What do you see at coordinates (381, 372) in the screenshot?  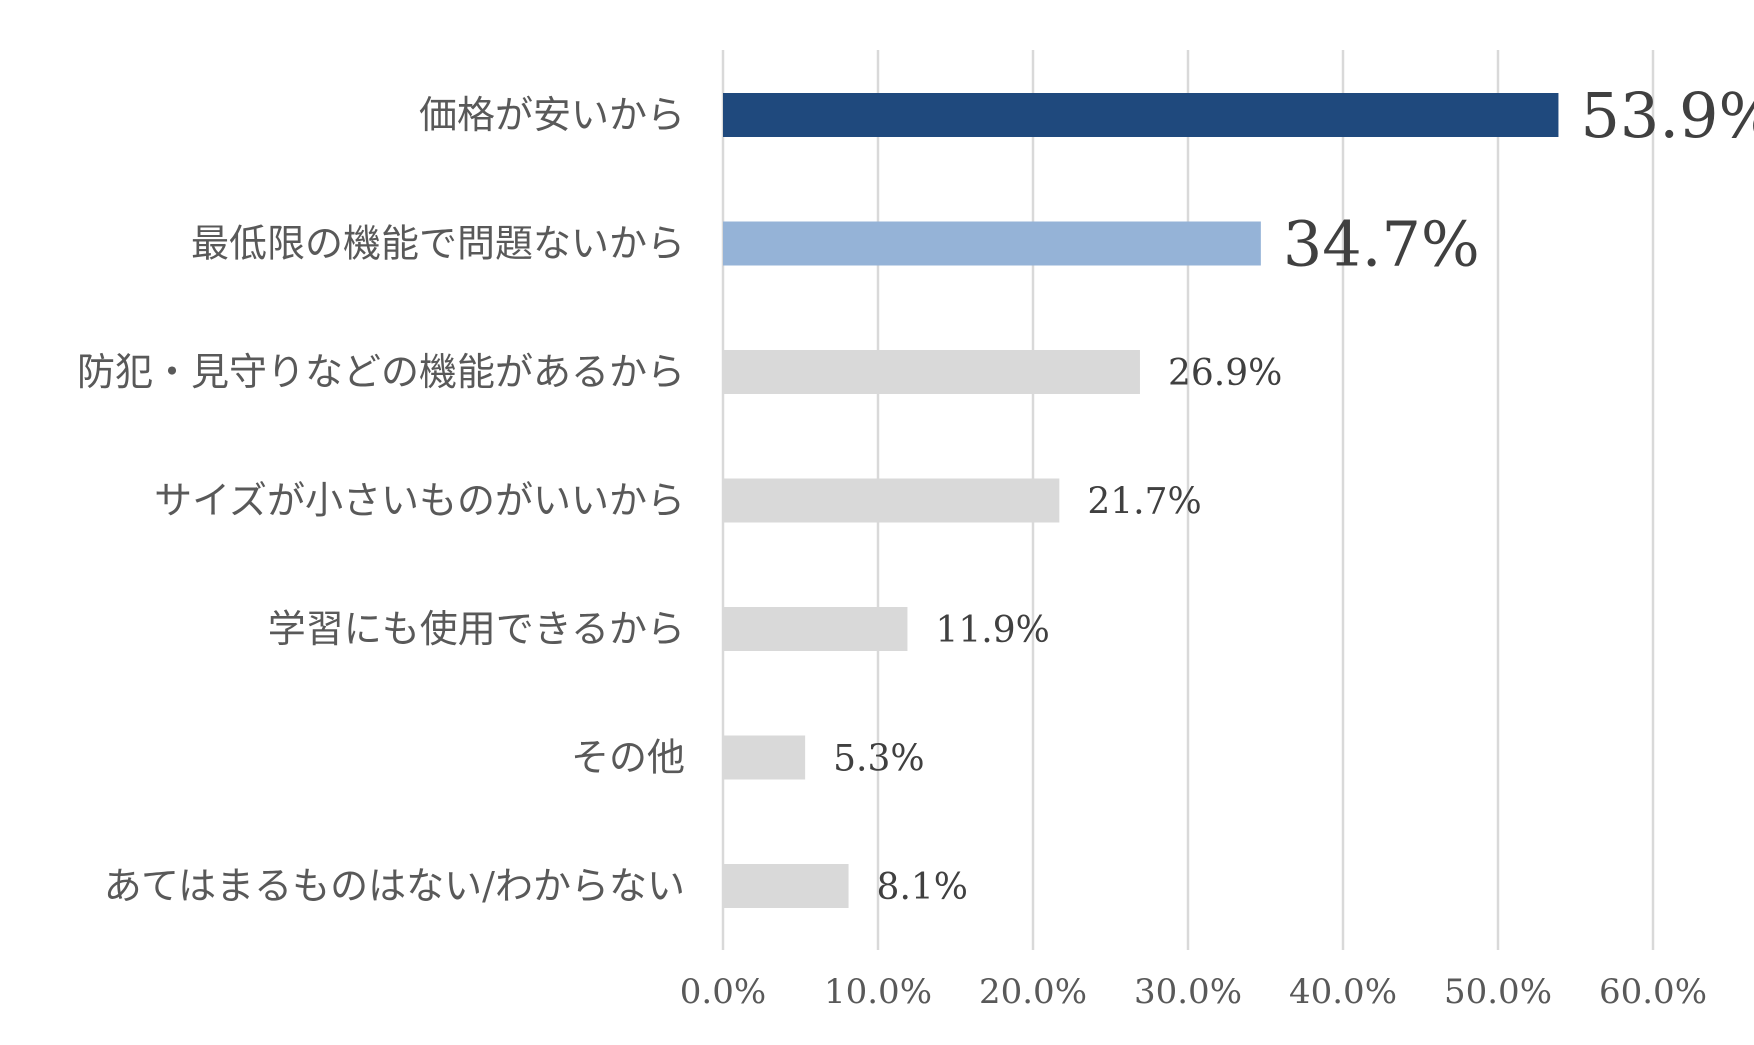 I see `category-label: 防犯・見守りなどの機能があるから` at bounding box center [381, 372].